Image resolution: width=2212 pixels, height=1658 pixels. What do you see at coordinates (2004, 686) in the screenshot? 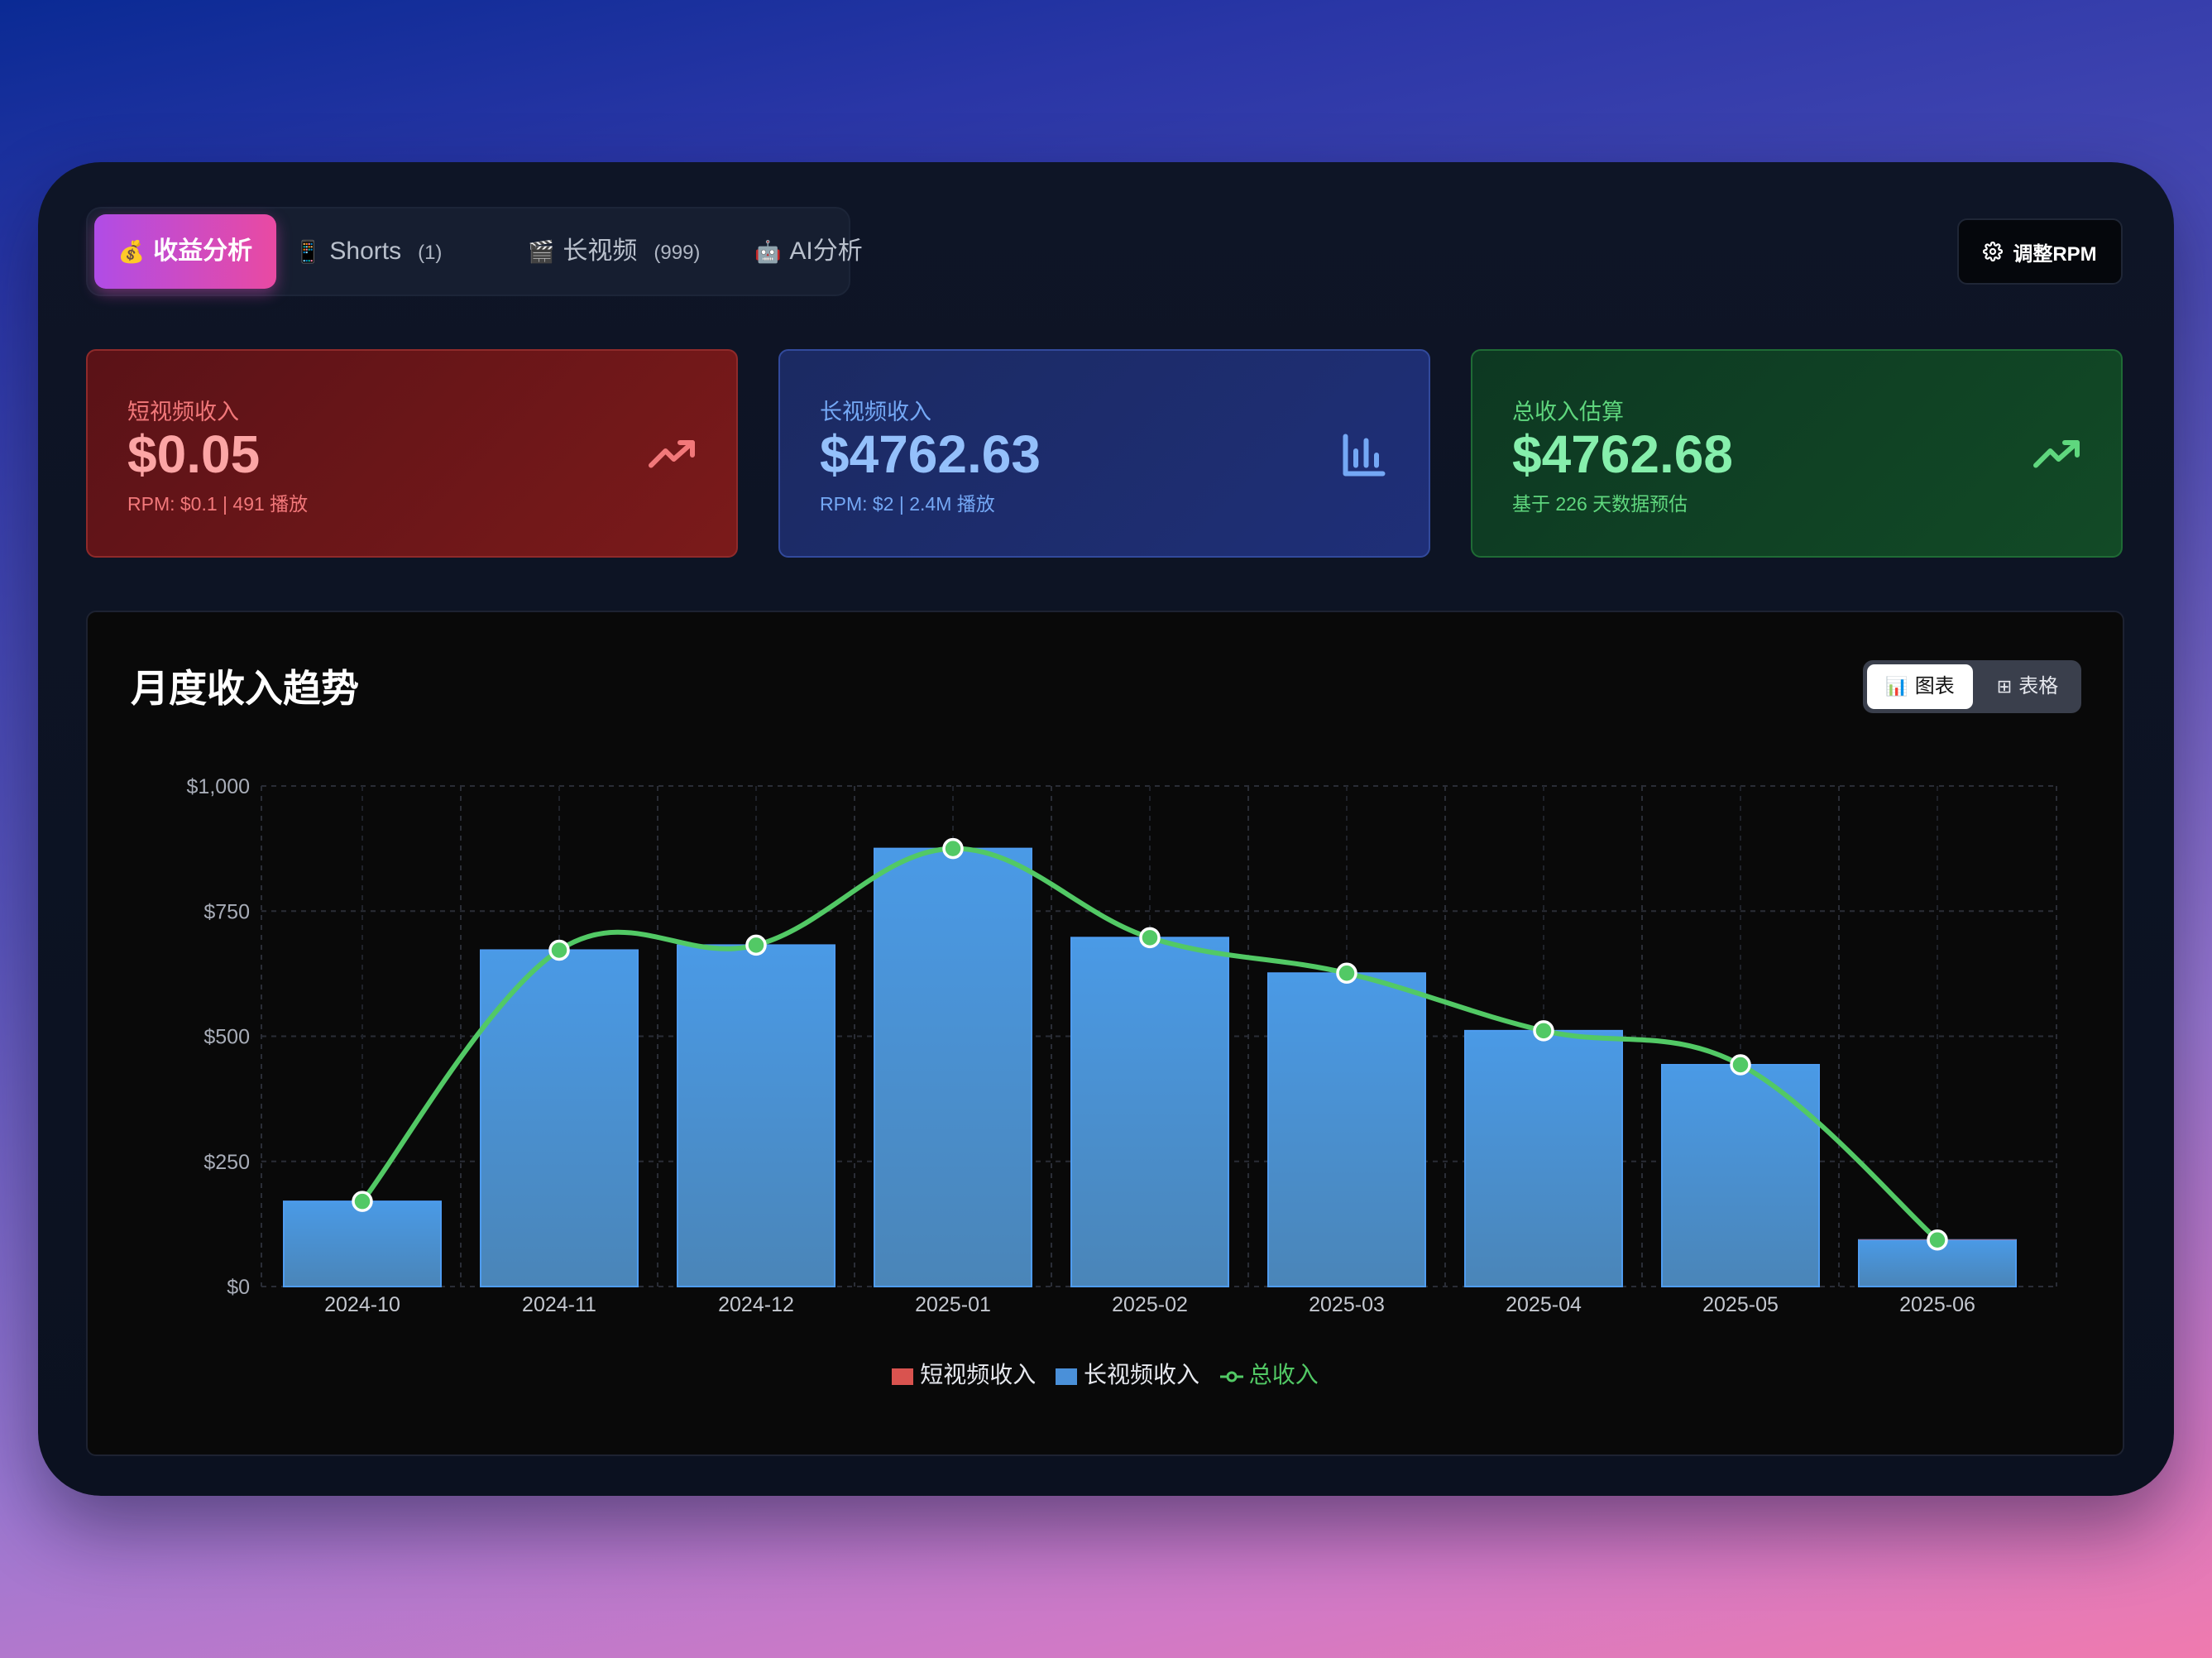
I see `table-grid-icon: ⊞` at bounding box center [2004, 686].